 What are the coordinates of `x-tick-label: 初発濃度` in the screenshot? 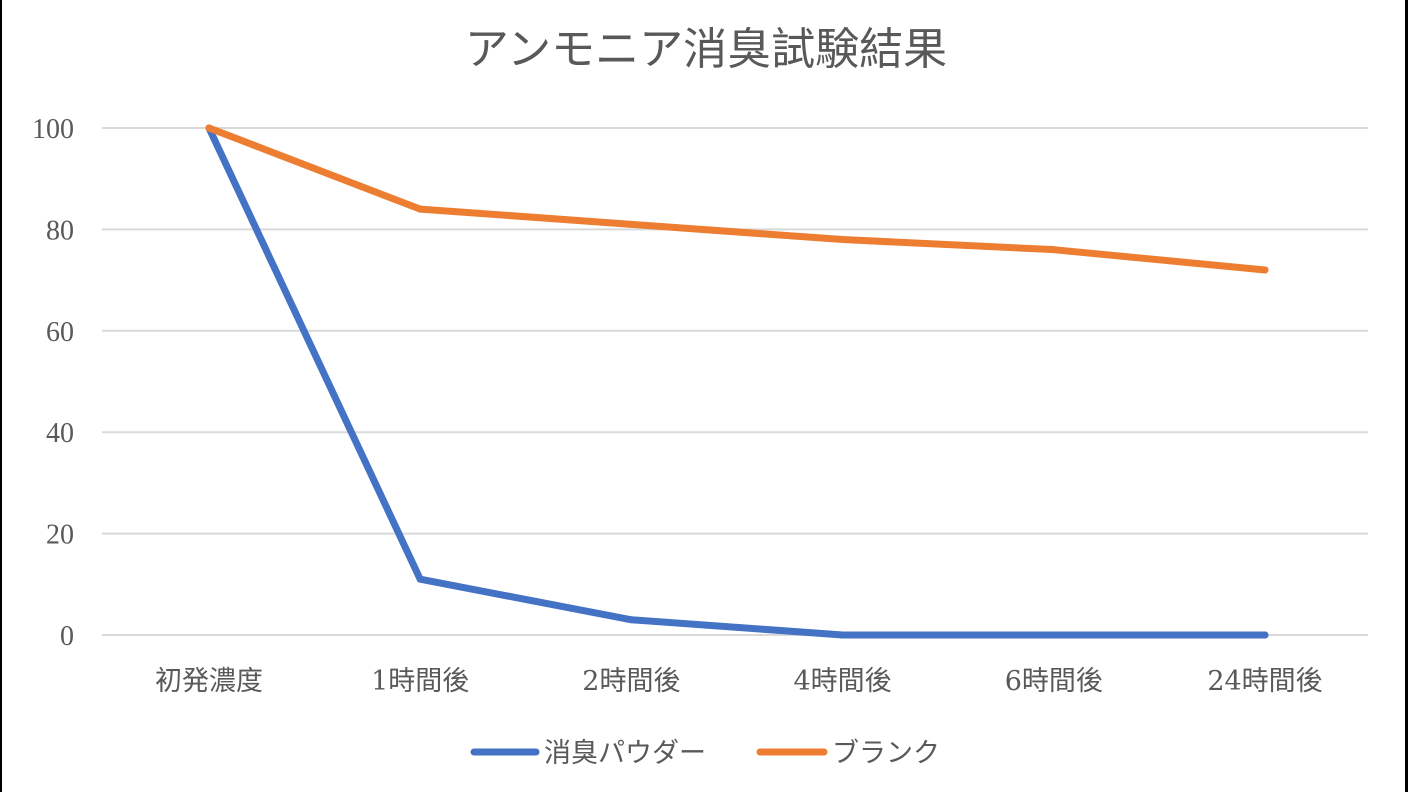 It's located at (209, 681).